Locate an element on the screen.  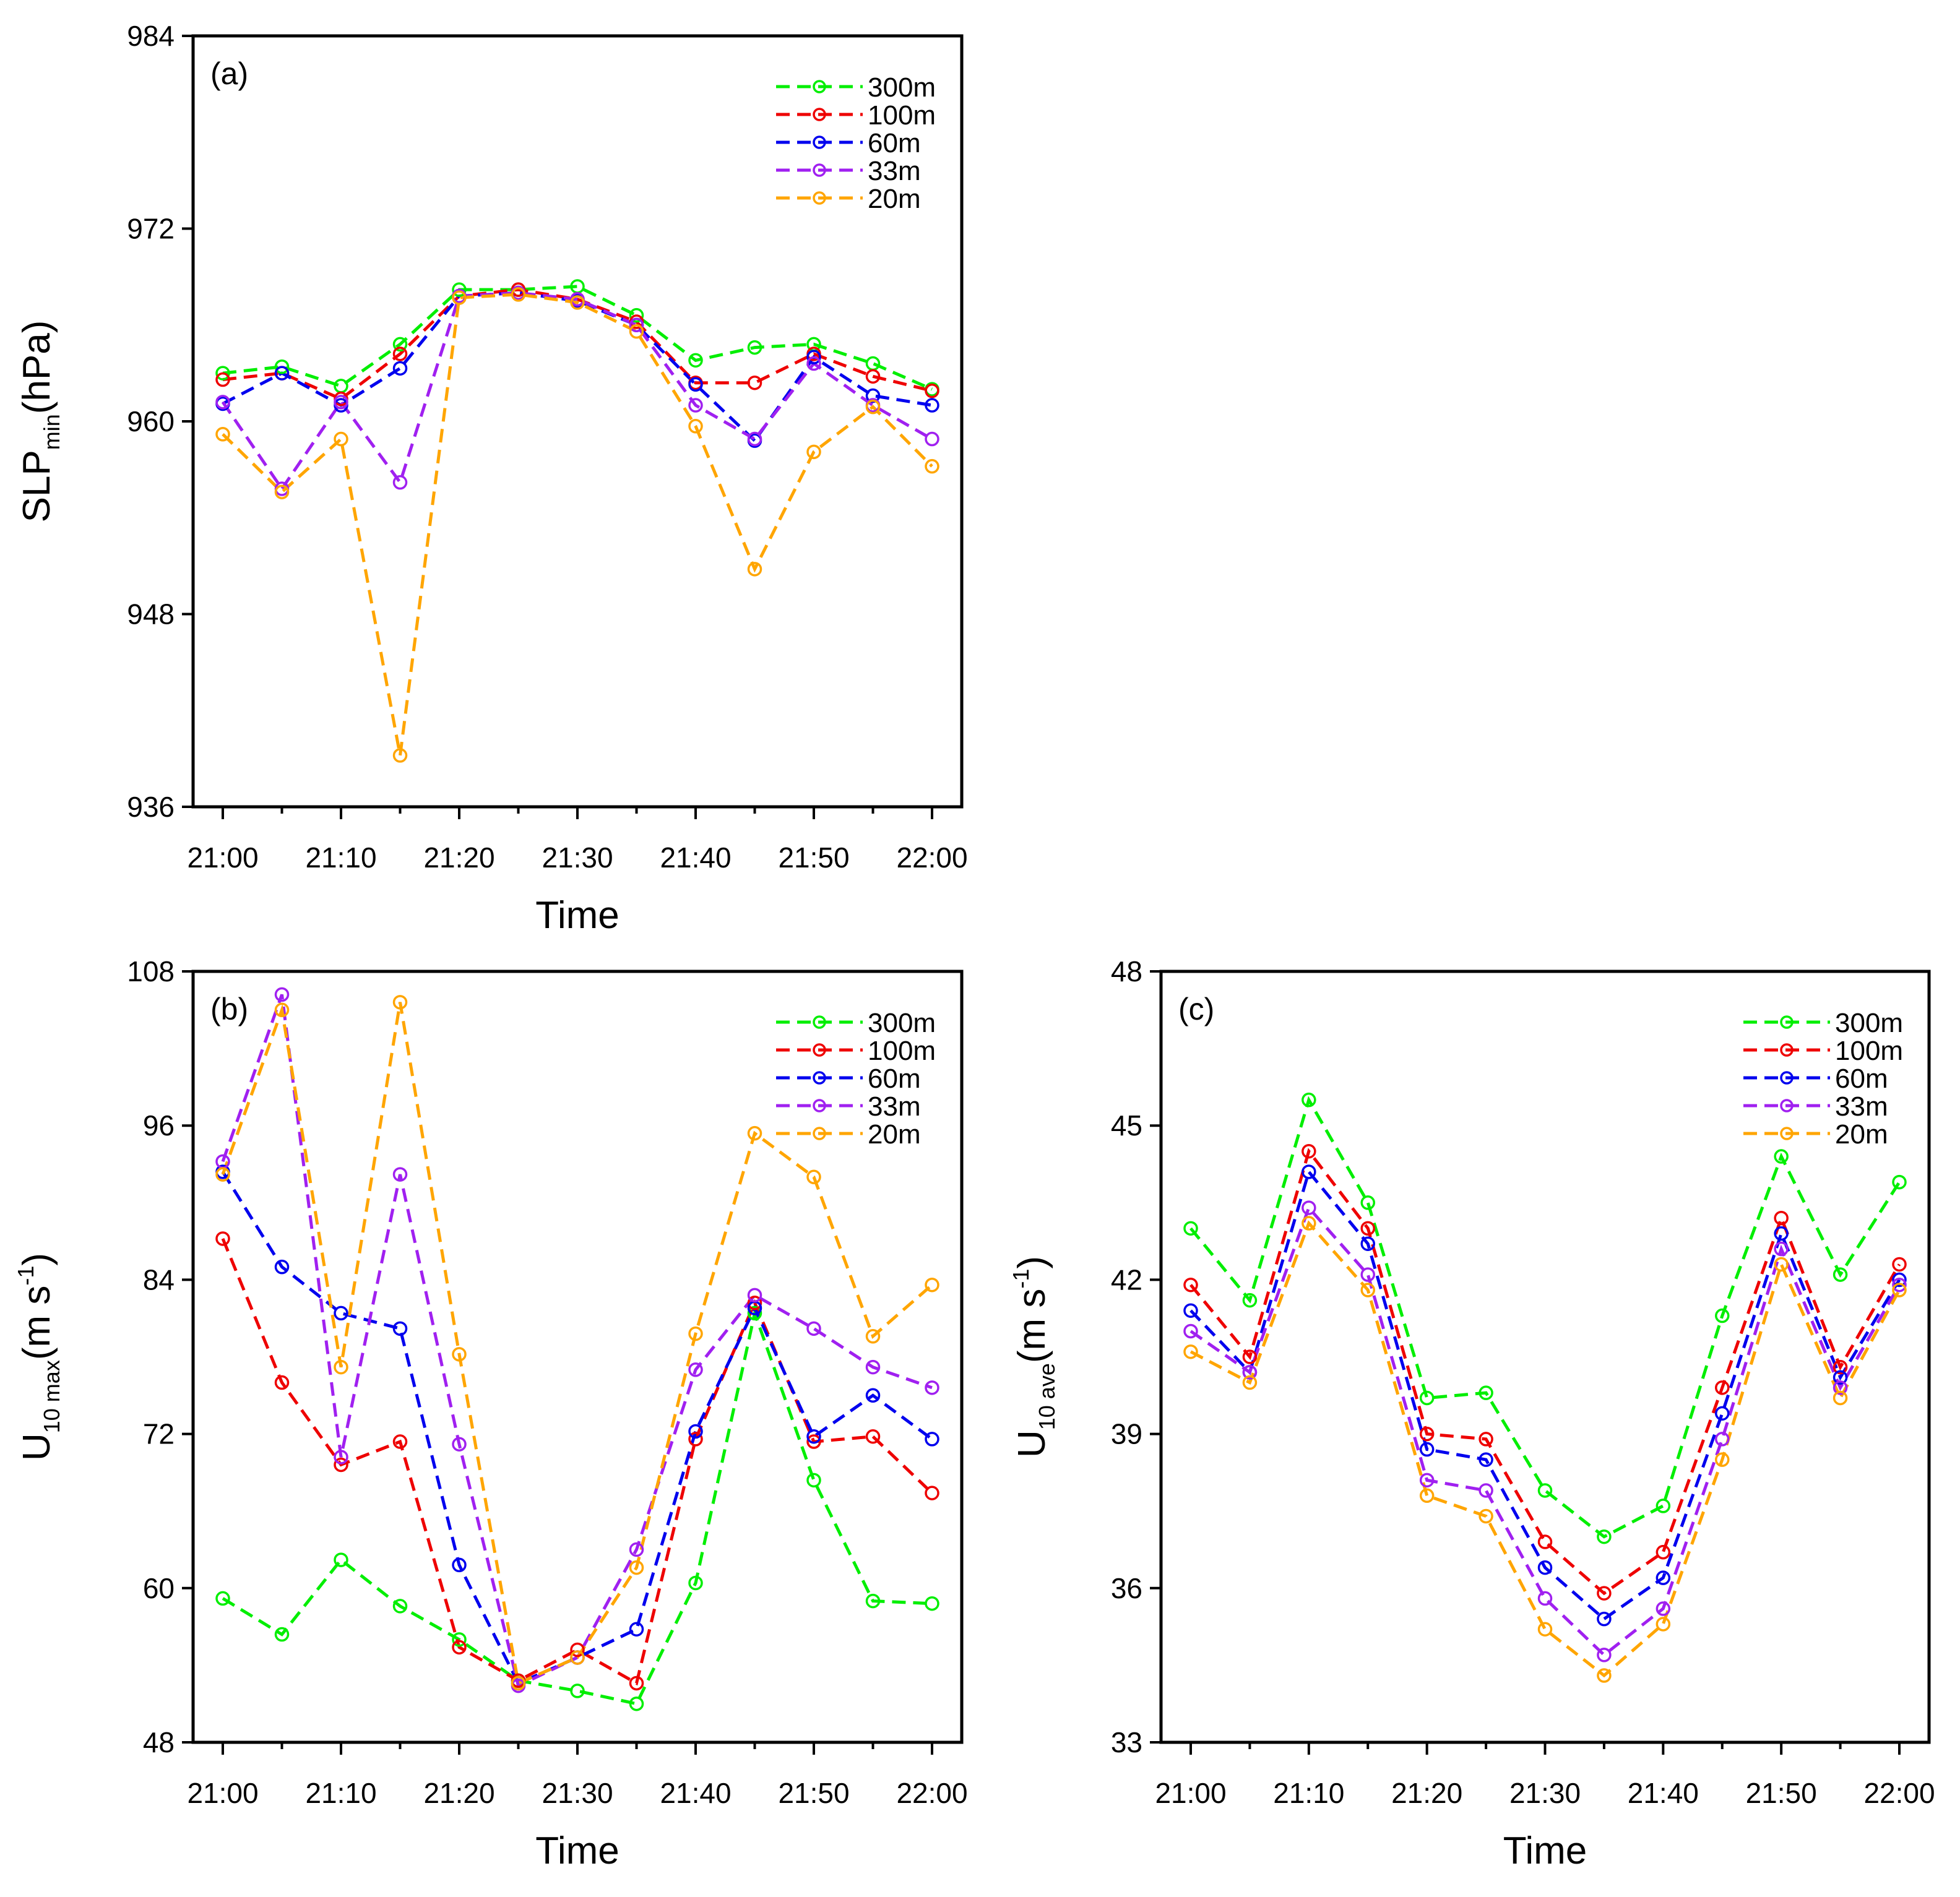
series-line-20m is located at coordinates (1545, 1449).